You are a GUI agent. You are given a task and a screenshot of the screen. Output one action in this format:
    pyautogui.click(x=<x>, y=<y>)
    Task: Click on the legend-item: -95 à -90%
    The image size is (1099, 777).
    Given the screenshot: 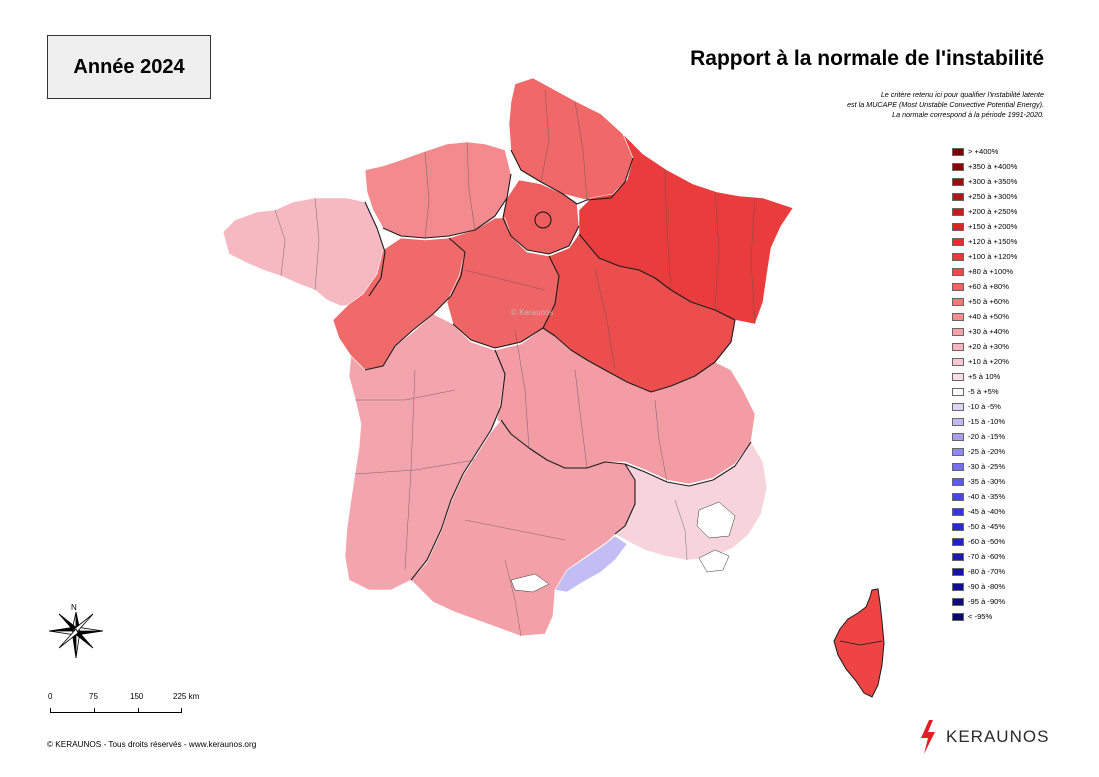 What is the action you would take?
    pyautogui.click(x=1007, y=601)
    